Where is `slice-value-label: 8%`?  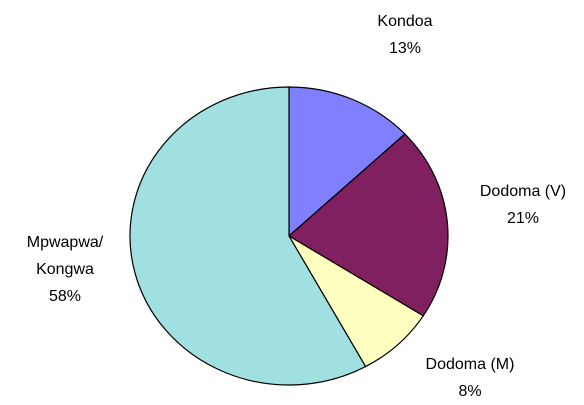 slice-value-label: 8% is located at coordinates (469, 391).